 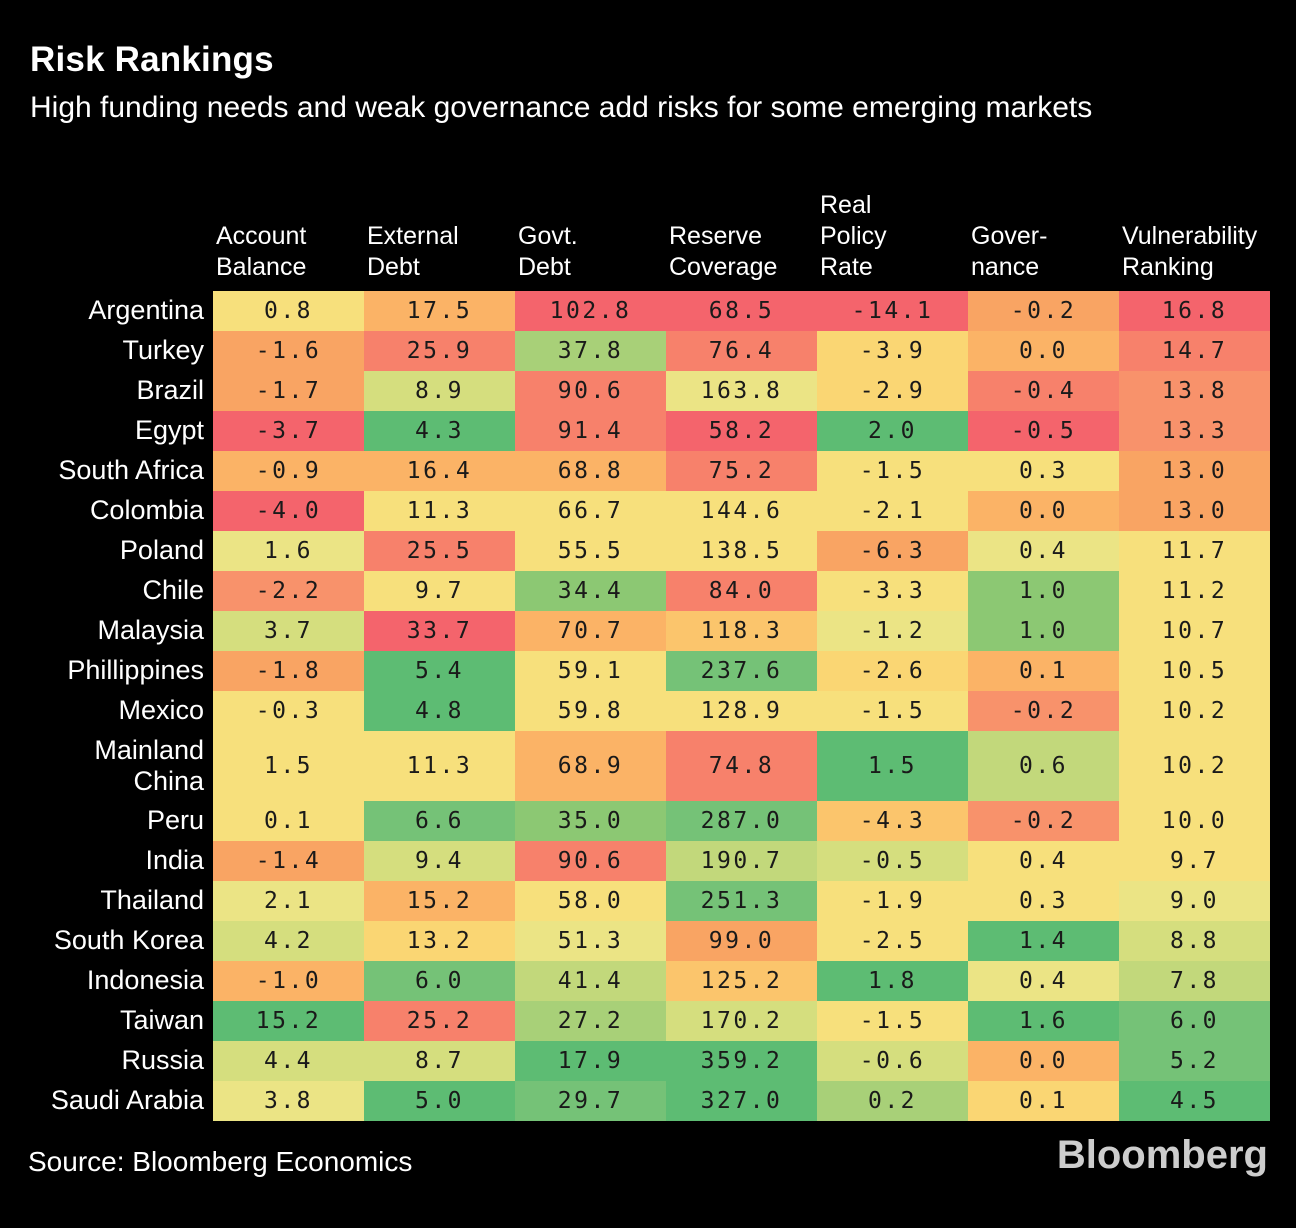 What do you see at coordinates (741, 670) in the screenshot?
I see `heatmap-cell: 237.6` at bounding box center [741, 670].